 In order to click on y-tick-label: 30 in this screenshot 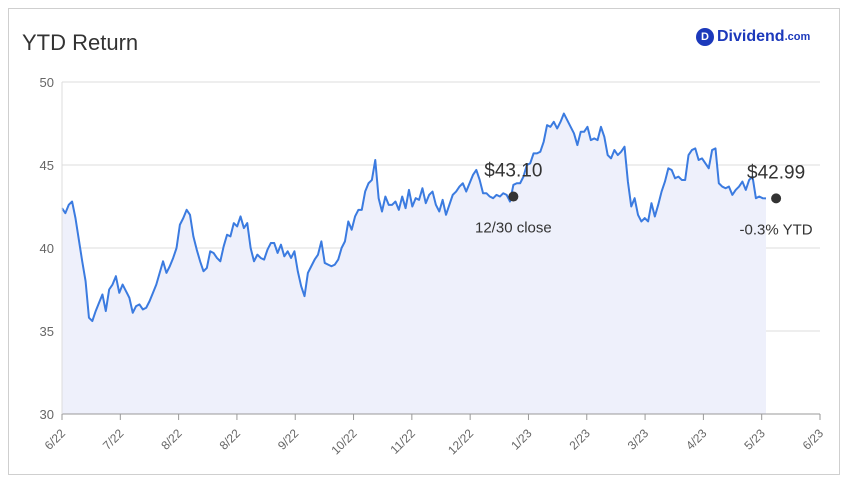, I will do `click(47, 414)`.